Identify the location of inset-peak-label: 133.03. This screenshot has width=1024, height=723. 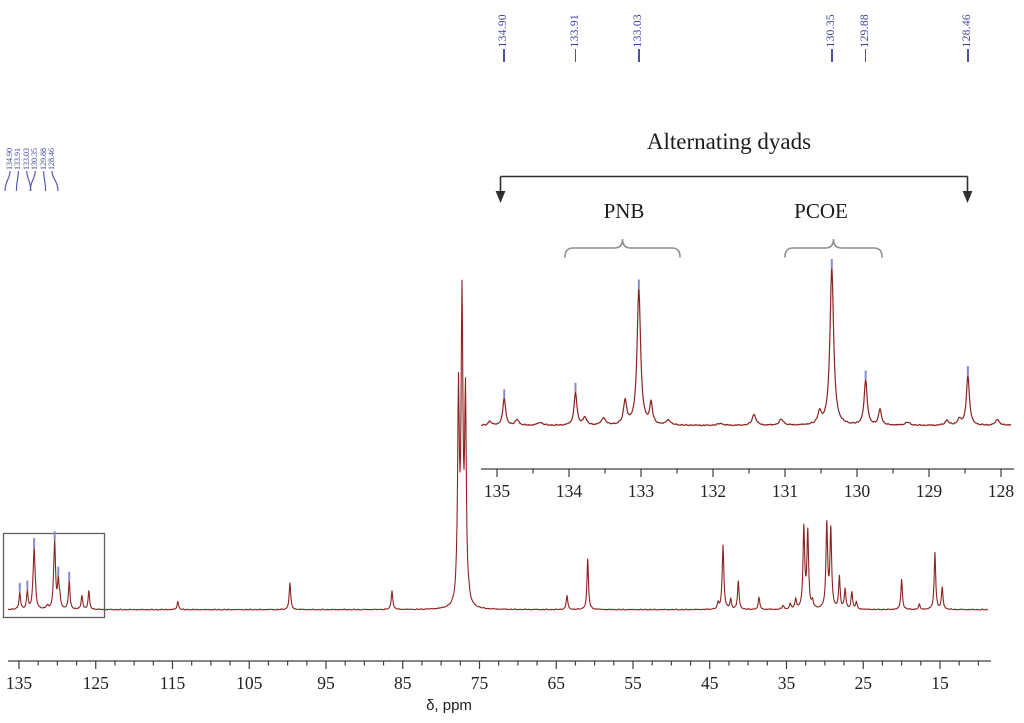
(639, 23).